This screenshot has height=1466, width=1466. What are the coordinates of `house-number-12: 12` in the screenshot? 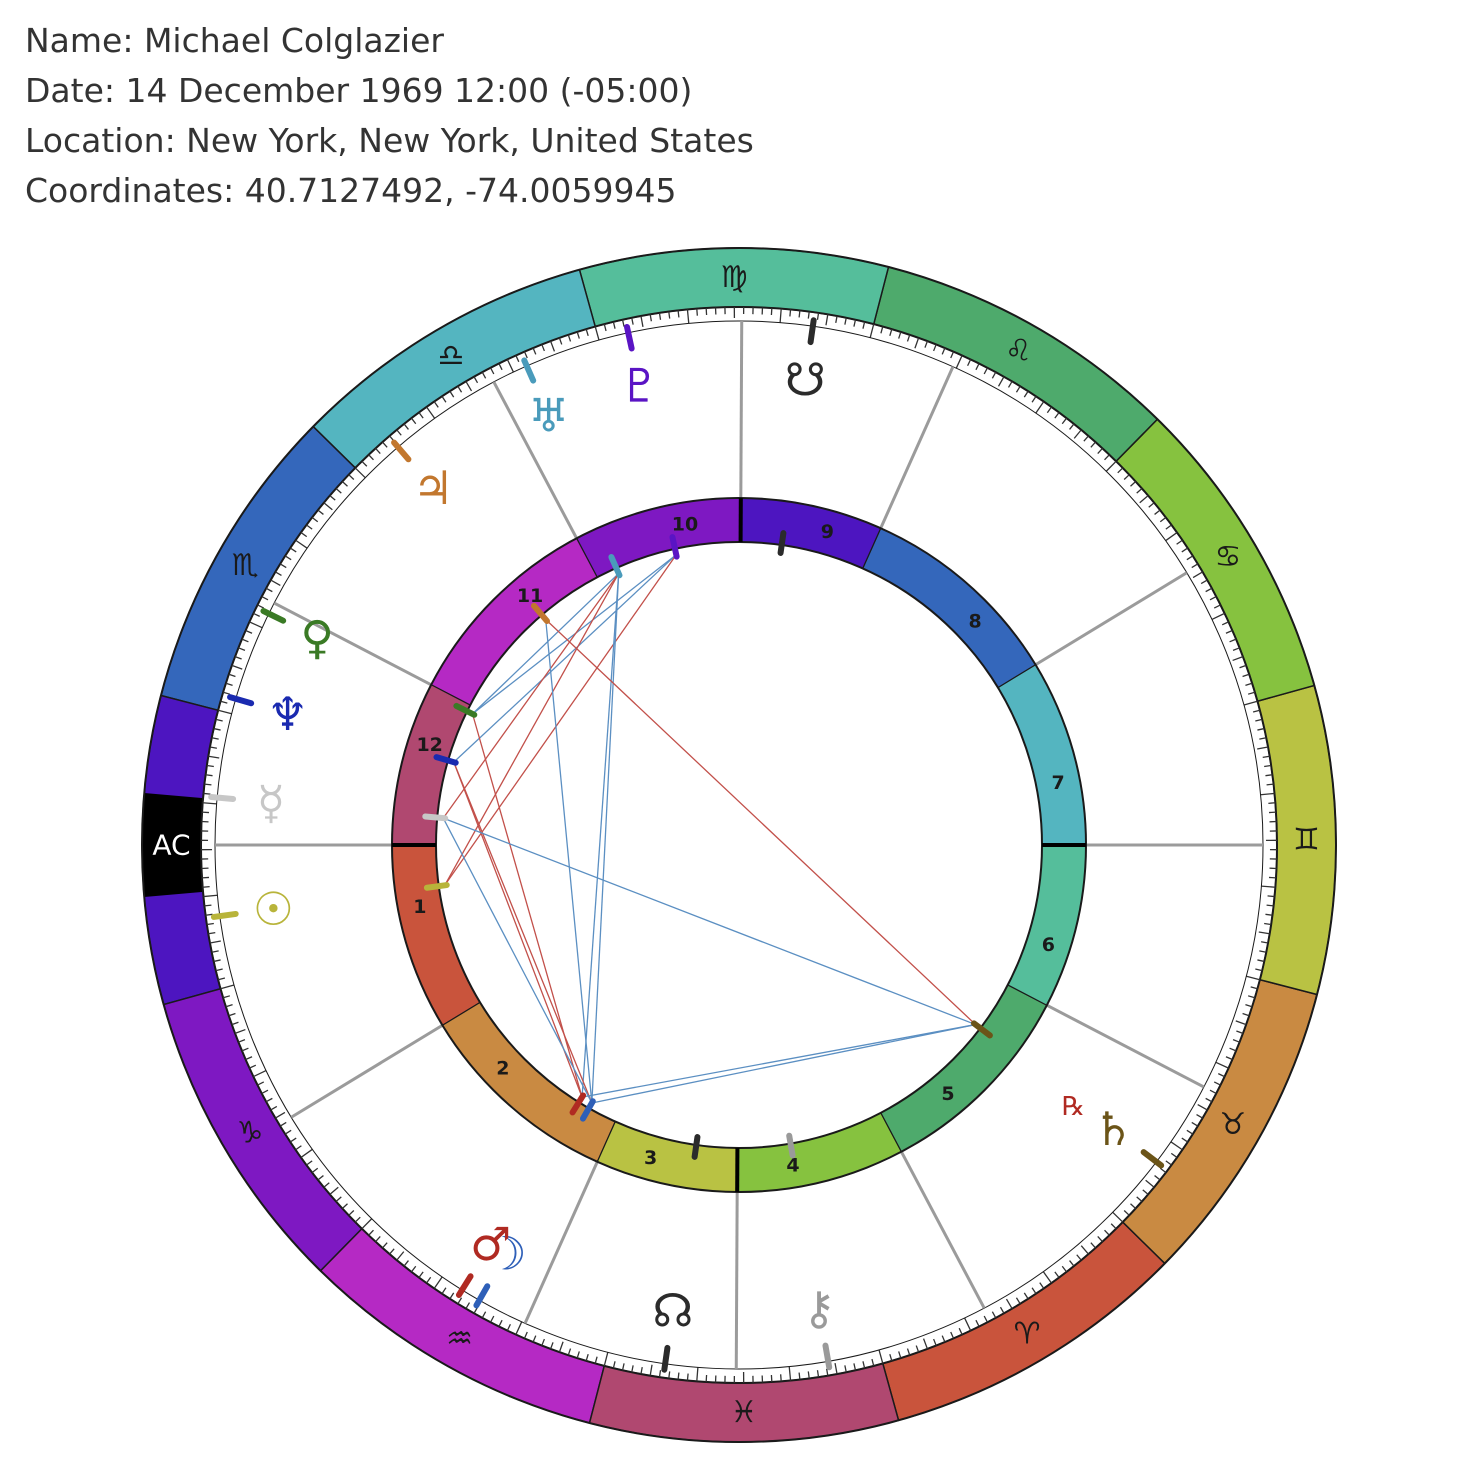 It's located at (429, 745).